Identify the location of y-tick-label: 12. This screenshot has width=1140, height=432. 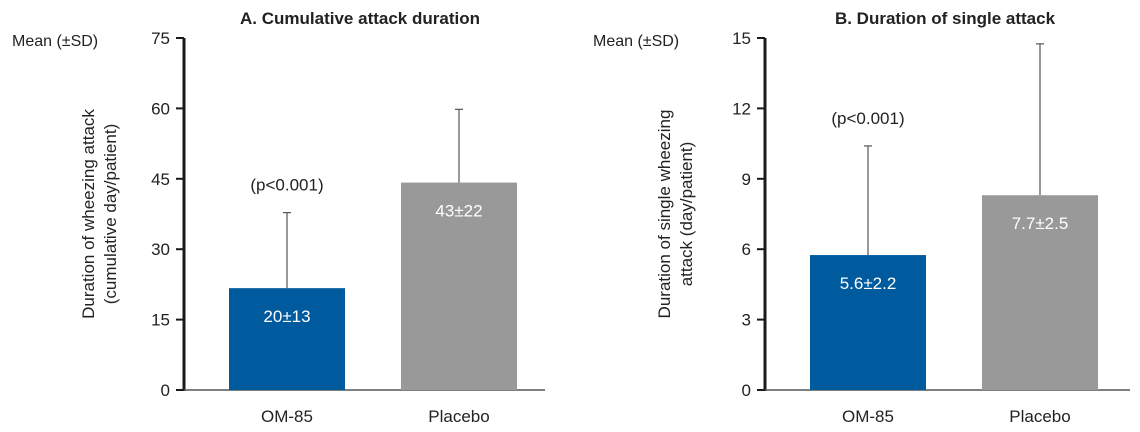
(741, 108).